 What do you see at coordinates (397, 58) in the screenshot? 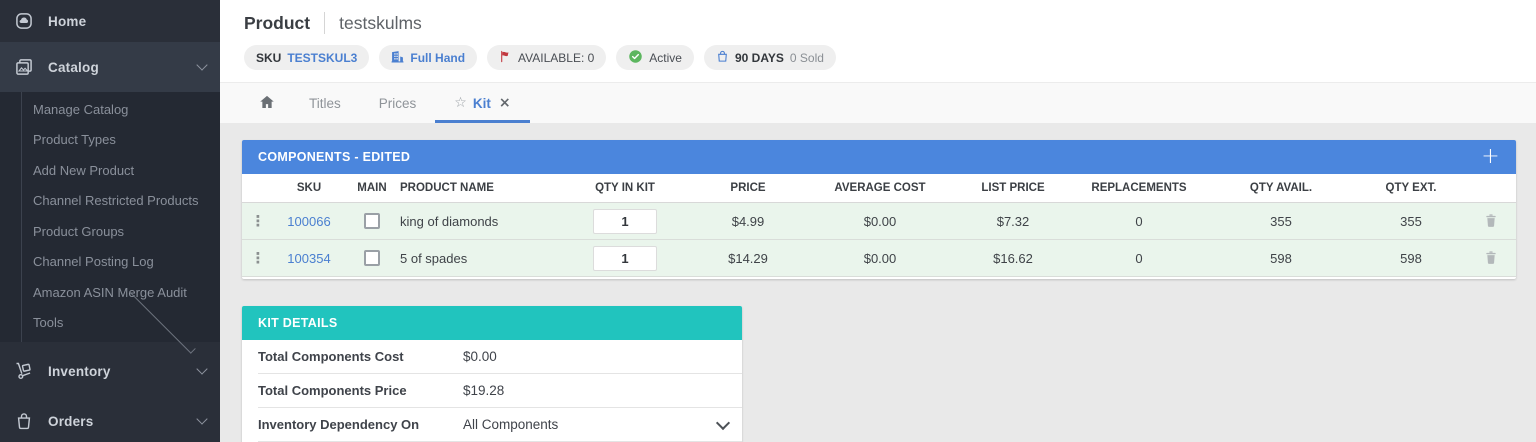
I see `warehouse-icon` at bounding box center [397, 58].